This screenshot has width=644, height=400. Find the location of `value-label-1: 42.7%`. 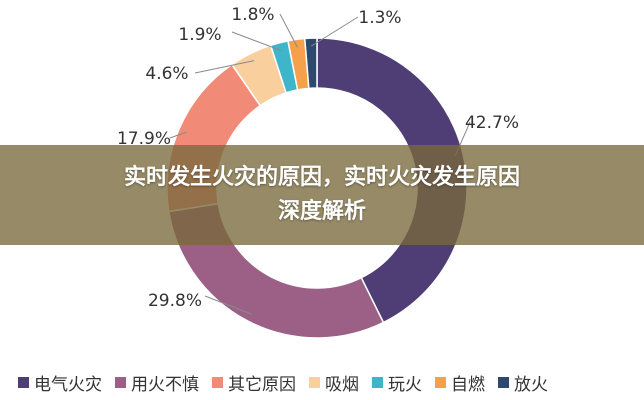

value-label-1: 42.7% is located at coordinates (492, 123).